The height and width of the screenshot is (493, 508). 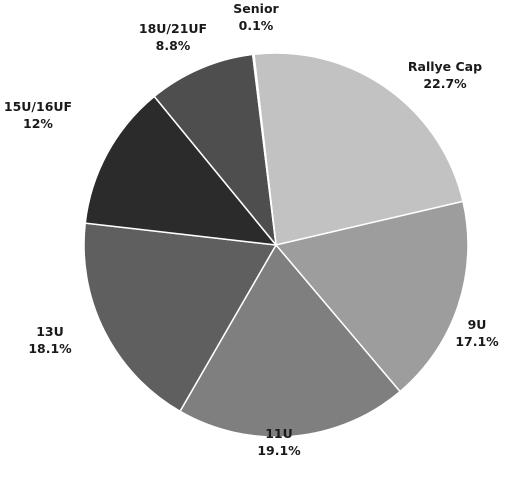 What do you see at coordinates (173, 45) in the screenshot?
I see `slice-value-label: 8.8%` at bounding box center [173, 45].